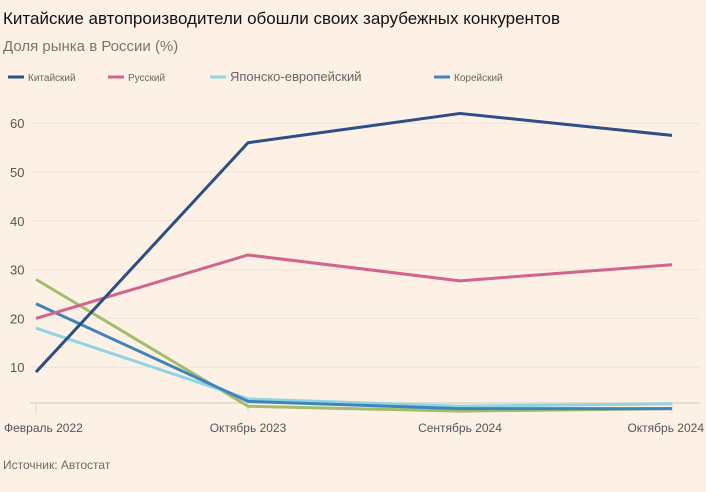 The image size is (706, 492). Describe the element at coordinates (478, 78) in the screenshot. I see `legend-label: Корейский` at that location.